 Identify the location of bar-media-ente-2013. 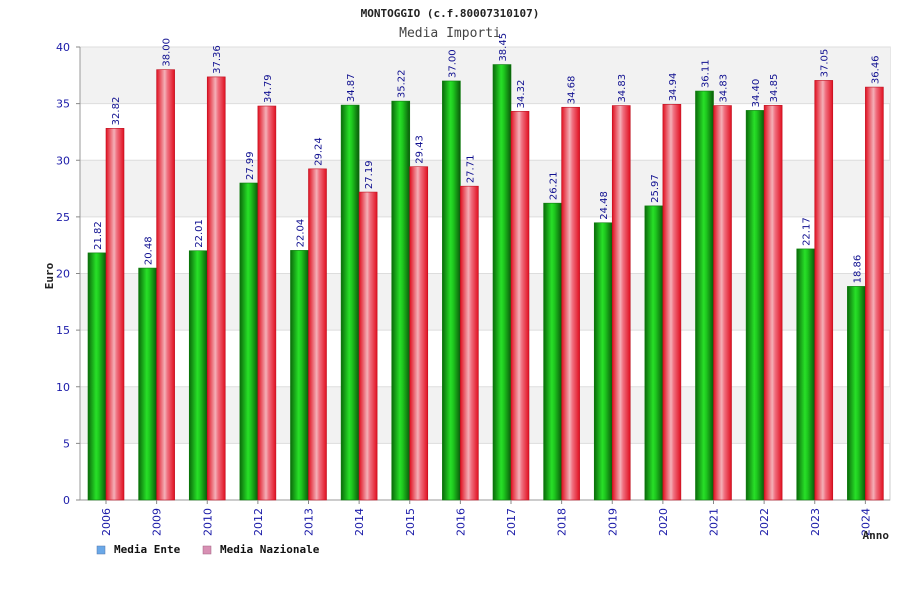
(299, 375).